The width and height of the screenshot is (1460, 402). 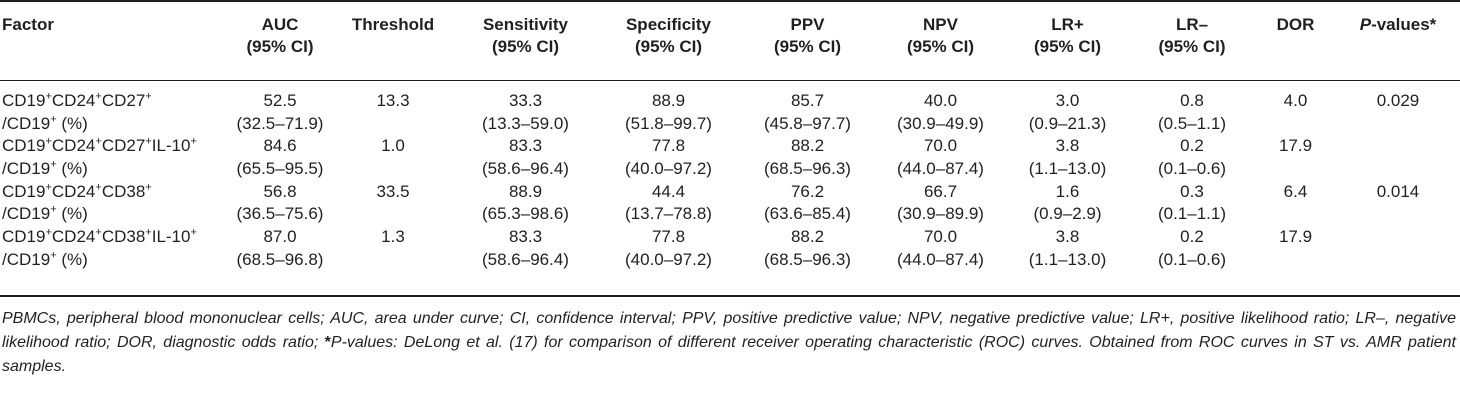 I want to click on cell-lrp: 1.6, so click(x=1067, y=191).